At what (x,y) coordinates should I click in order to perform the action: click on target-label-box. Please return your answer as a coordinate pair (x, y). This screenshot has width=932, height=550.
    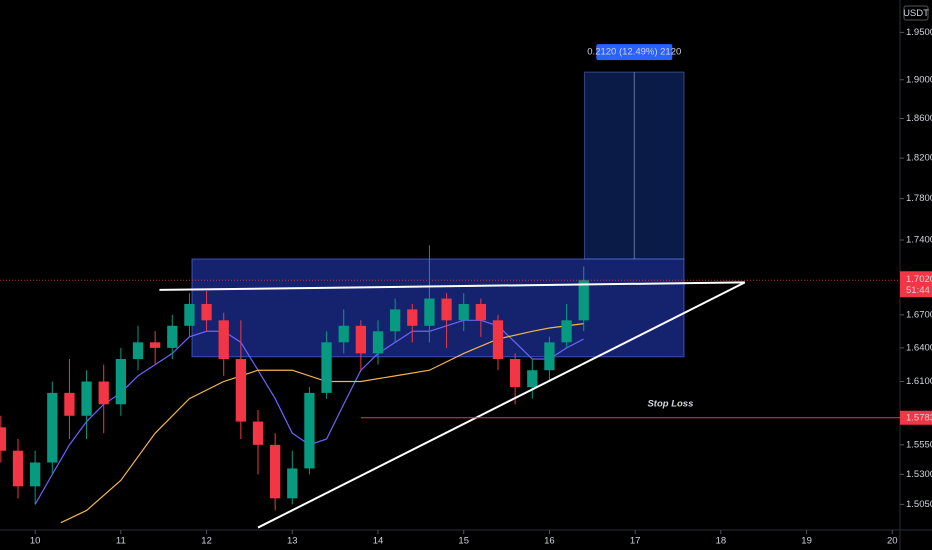
    Looking at the image, I should click on (634, 52).